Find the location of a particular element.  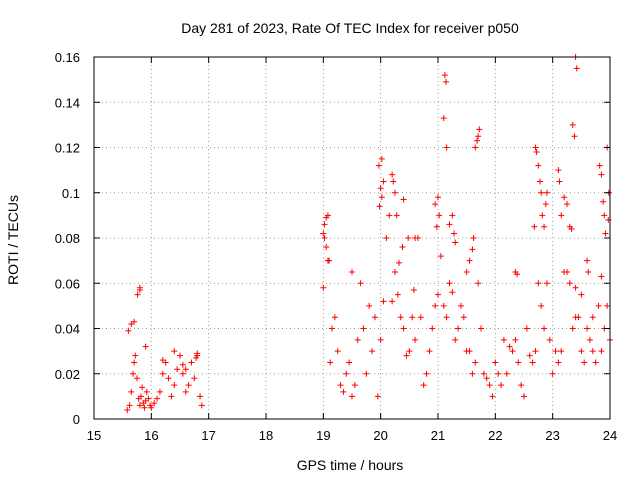

x-tick-label: 21 is located at coordinates (438, 435).